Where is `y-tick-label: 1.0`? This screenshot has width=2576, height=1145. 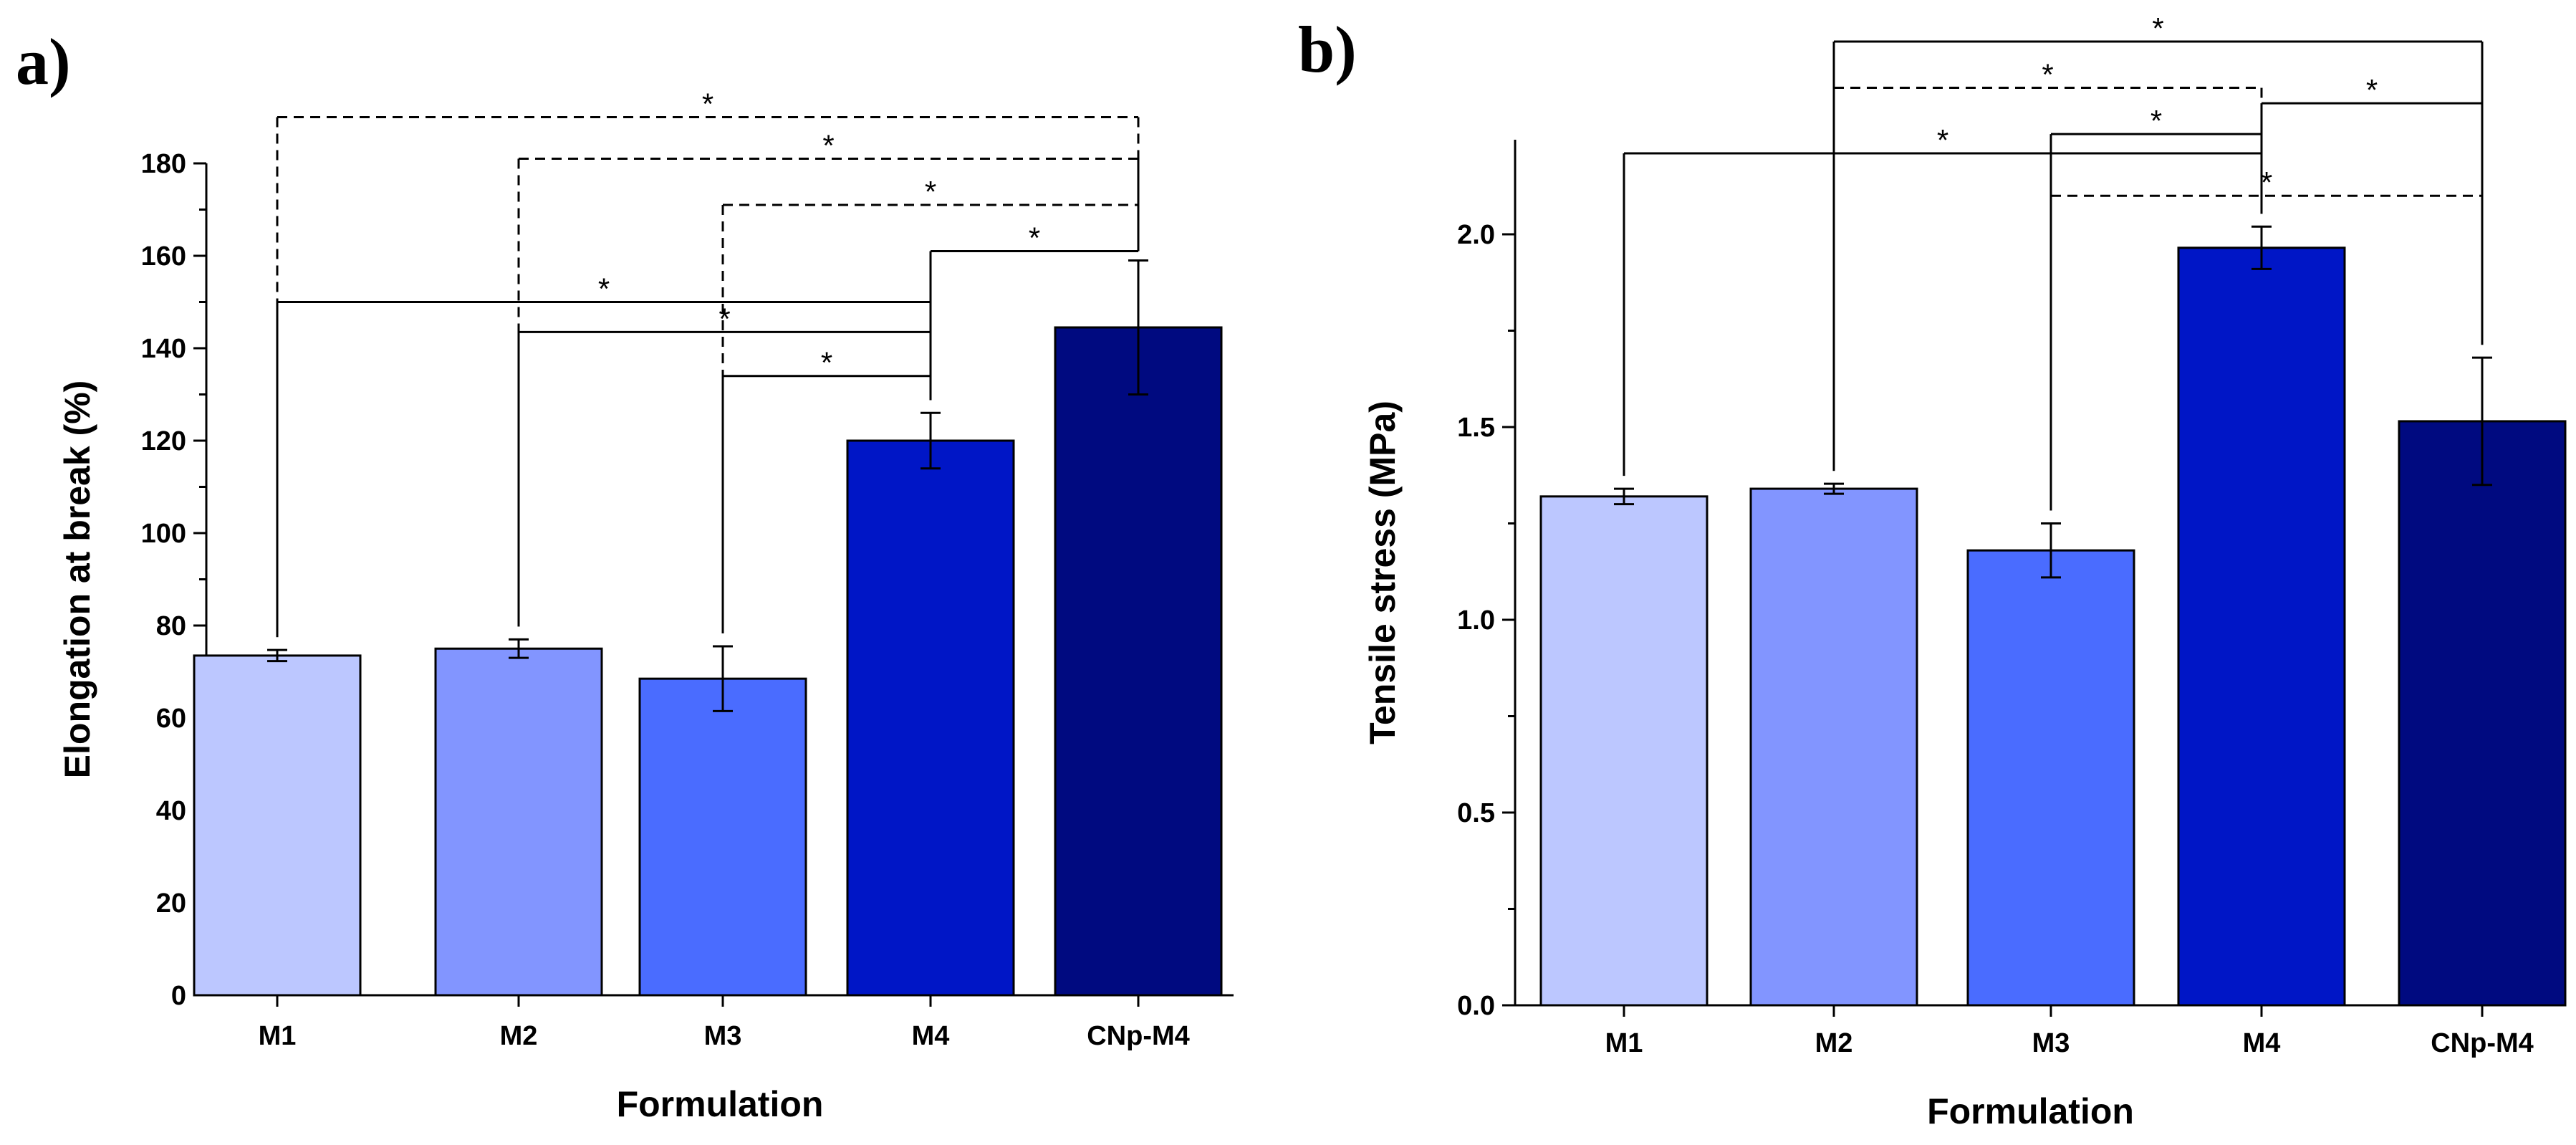
y-tick-label: 1.0 is located at coordinates (1476, 620).